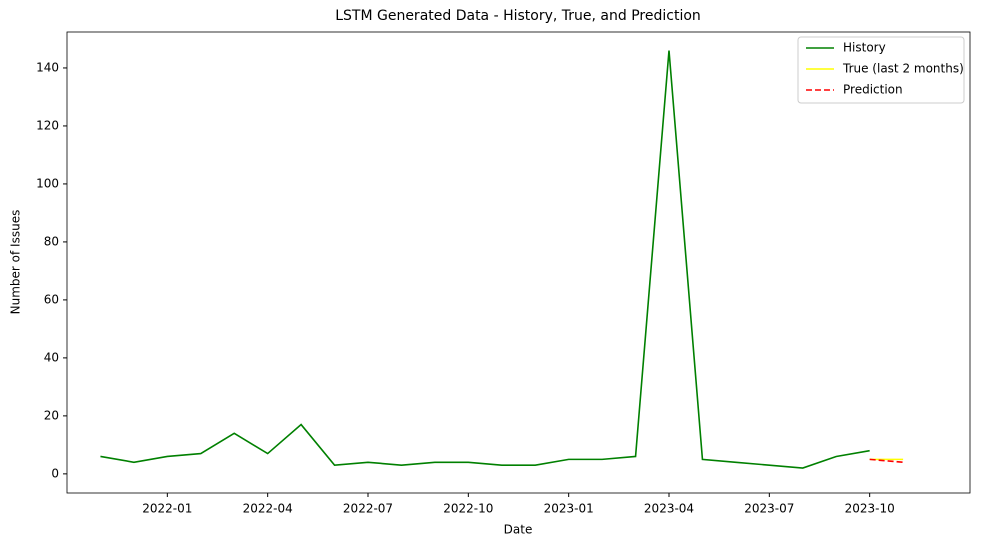 This screenshot has width=1005, height=549. What do you see at coordinates (51, 241) in the screenshot?
I see `y-tick-label: 80` at bounding box center [51, 241].